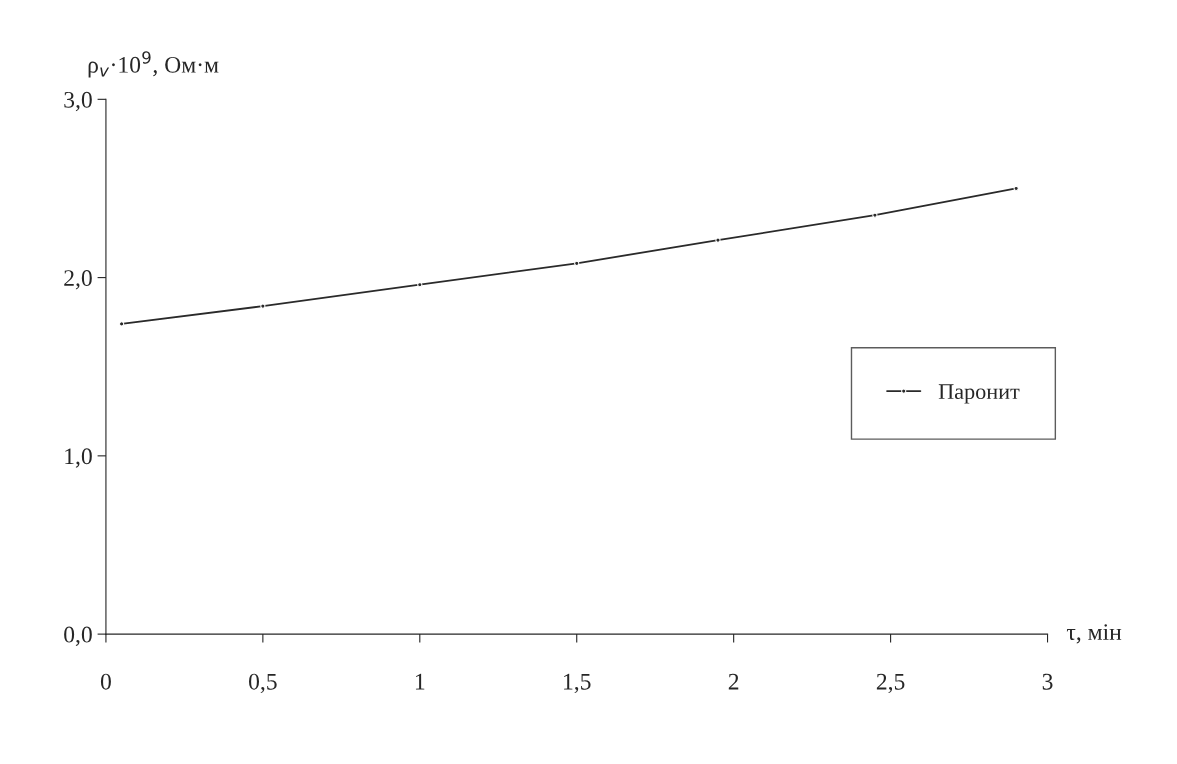  I want to click on y-tick-label: 3,0, so click(78, 101).